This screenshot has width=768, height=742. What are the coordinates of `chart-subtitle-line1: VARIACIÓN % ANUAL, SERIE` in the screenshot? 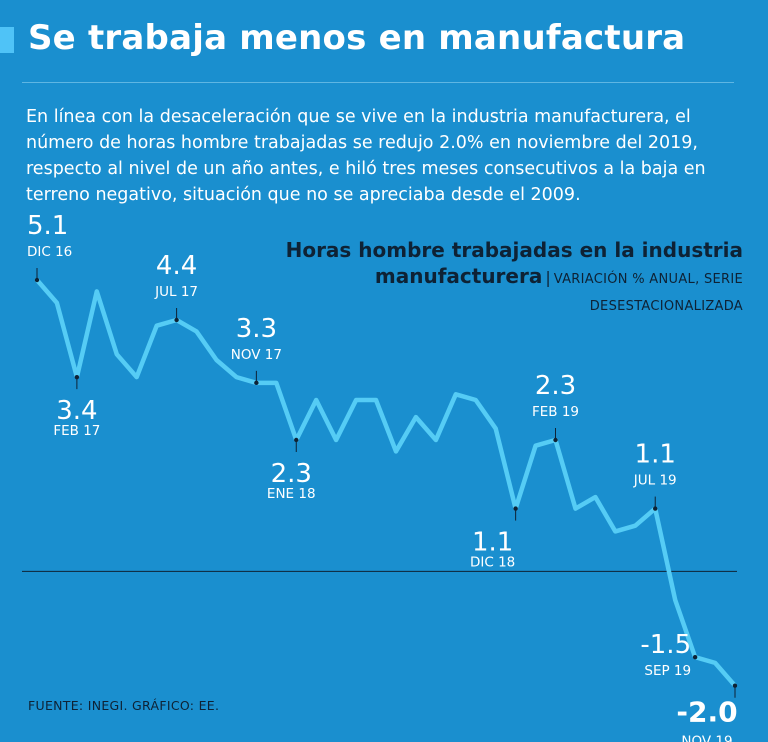 It's located at (648, 279).